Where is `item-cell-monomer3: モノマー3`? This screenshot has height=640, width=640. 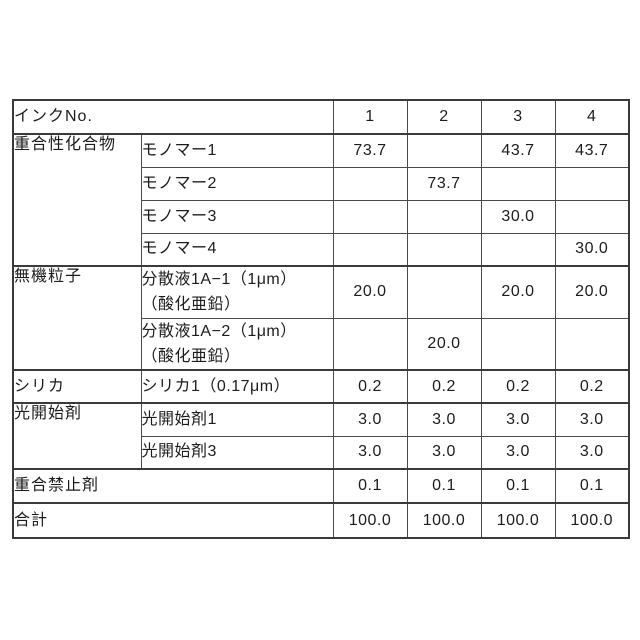
item-cell-monomer3: モノマー3 is located at coordinates (237, 216).